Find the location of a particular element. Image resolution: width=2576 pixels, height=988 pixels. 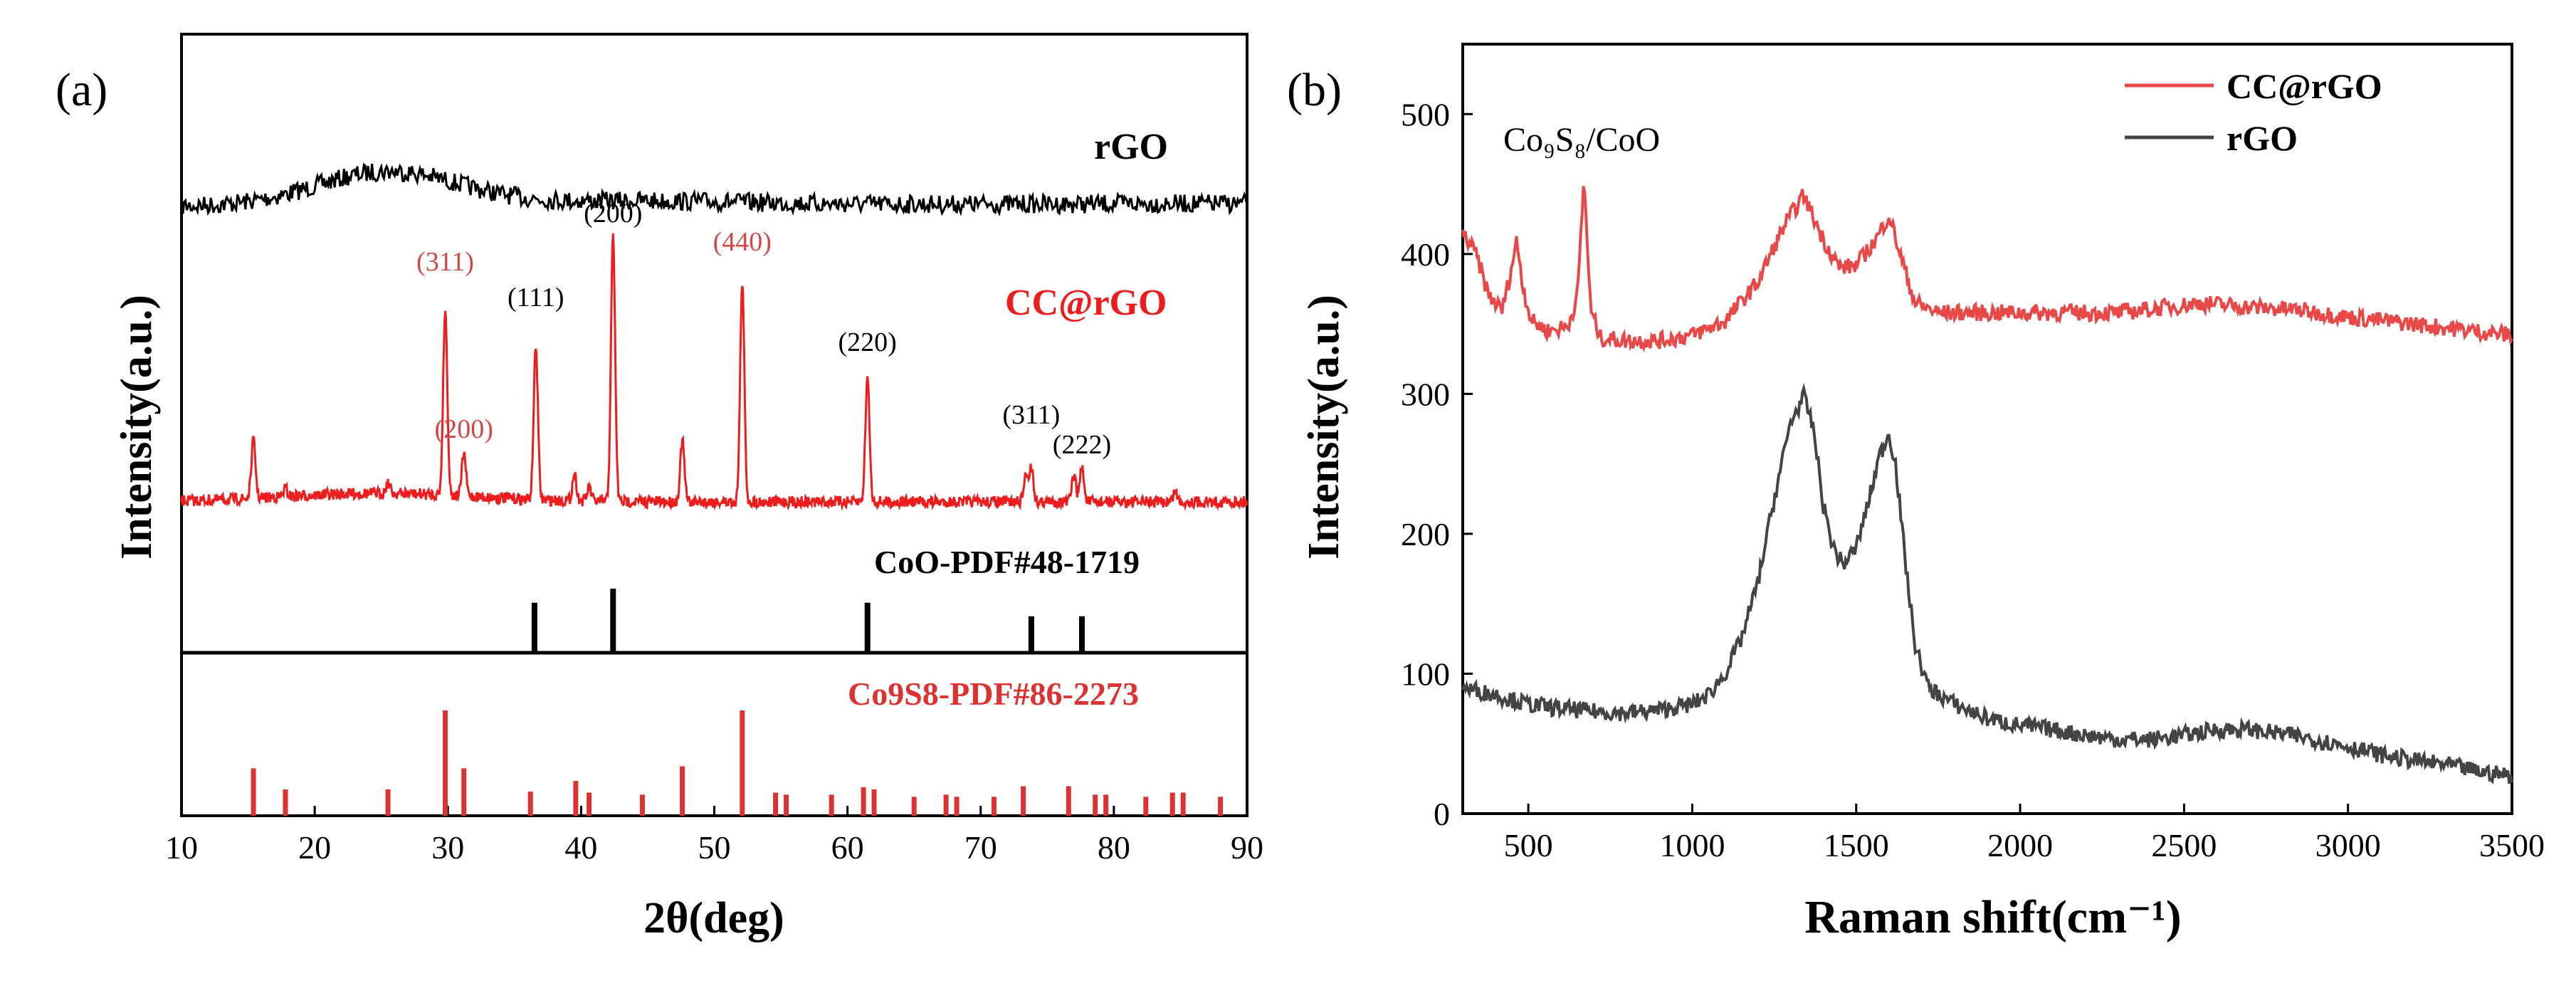

legend-label-rgo: rGO is located at coordinates (2262, 138).